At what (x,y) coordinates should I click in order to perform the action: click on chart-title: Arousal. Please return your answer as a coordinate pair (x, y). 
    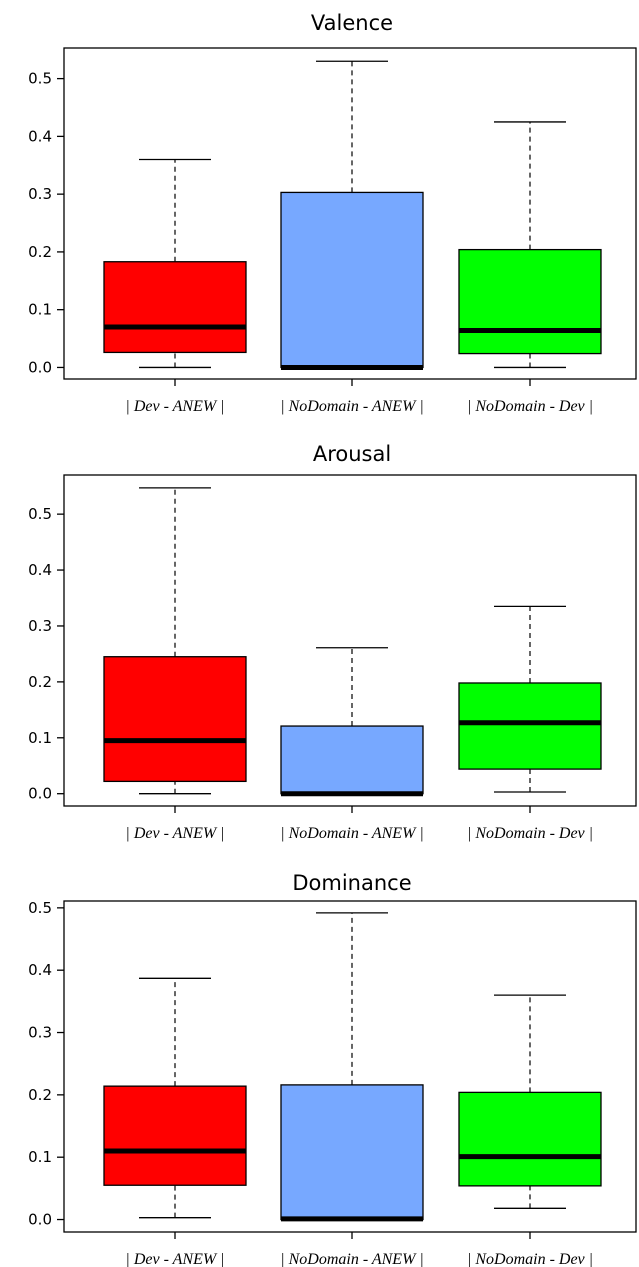
    Looking at the image, I should click on (352, 454).